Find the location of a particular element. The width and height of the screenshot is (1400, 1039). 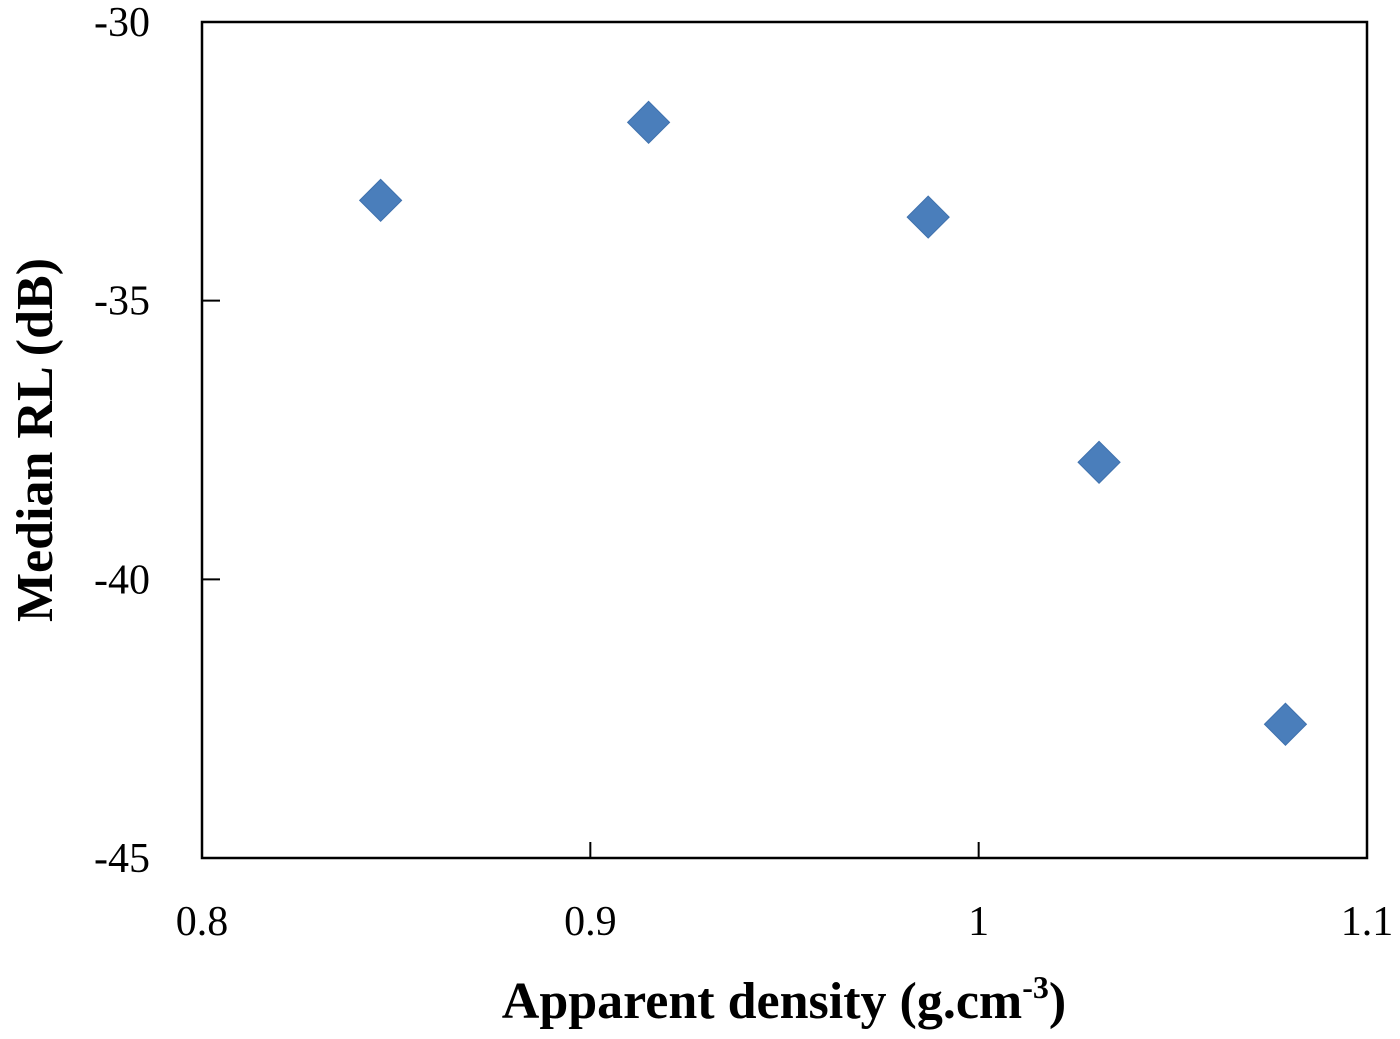

y-axis: -30 -35 -40 -45 is located at coordinates (157, 441).